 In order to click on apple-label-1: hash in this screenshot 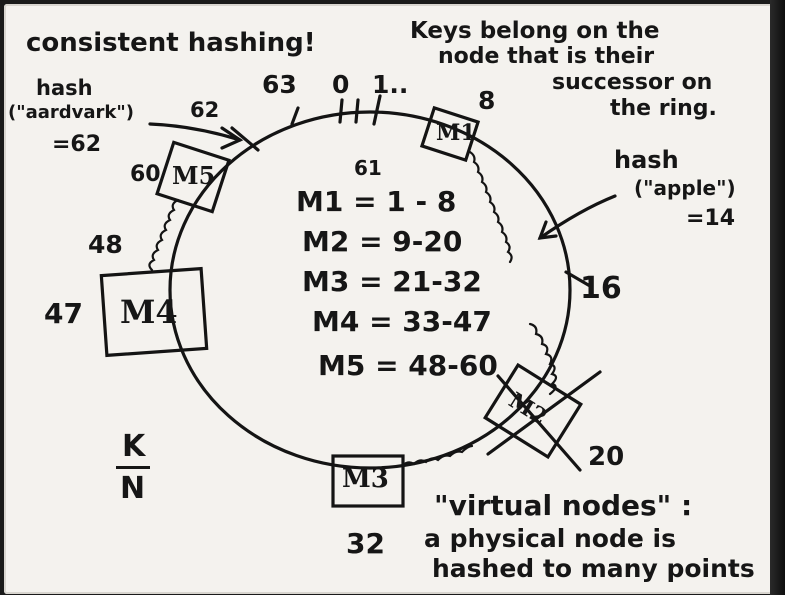, I will do `click(646, 160)`.